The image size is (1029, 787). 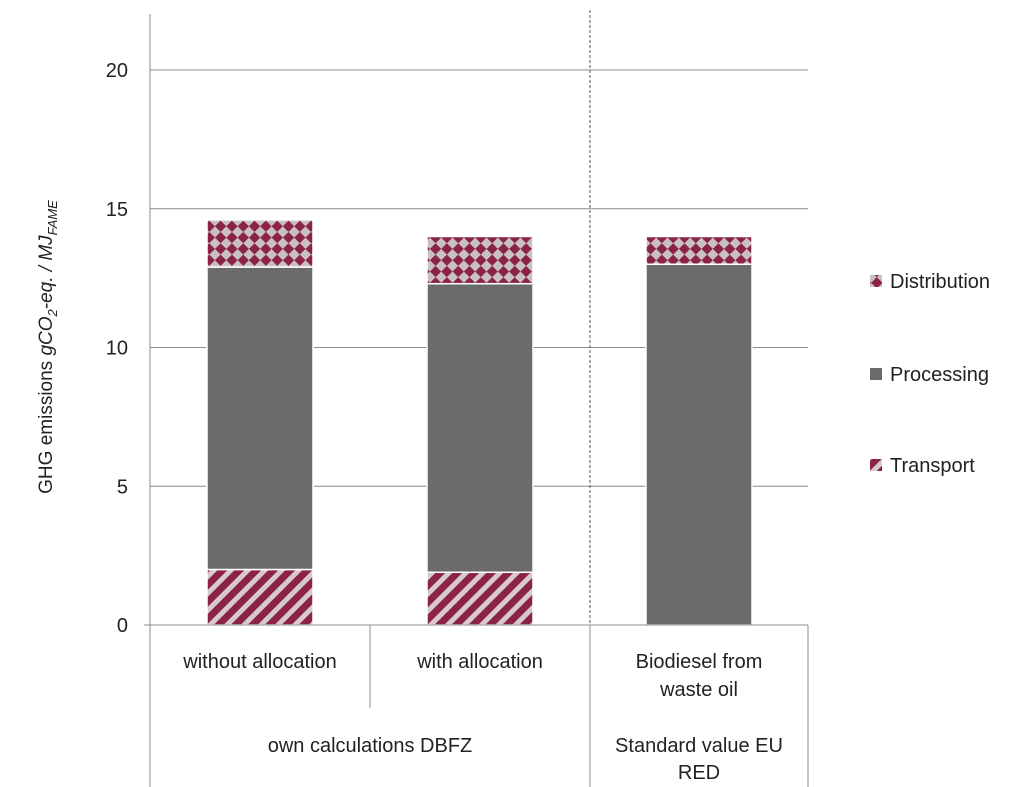 What do you see at coordinates (122, 626) in the screenshot?
I see `y-tick-label: 0` at bounding box center [122, 626].